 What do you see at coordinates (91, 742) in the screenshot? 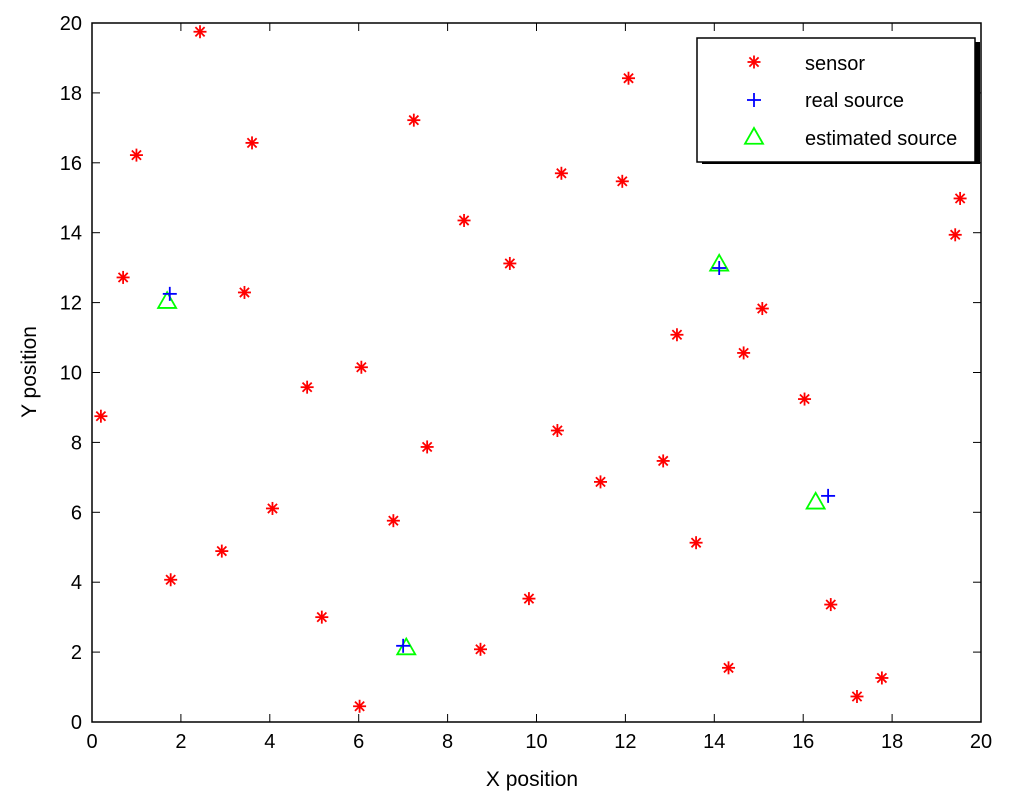
I see `x-tick-label: 0` at bounding box center [91, 742].